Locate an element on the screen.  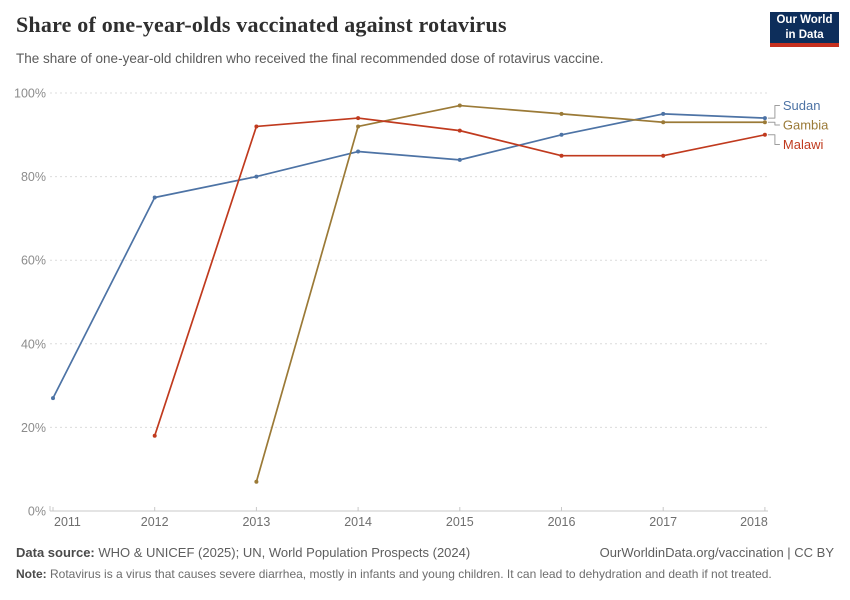
owid-logo: Our World in Data is located at coordinates (804, 29).